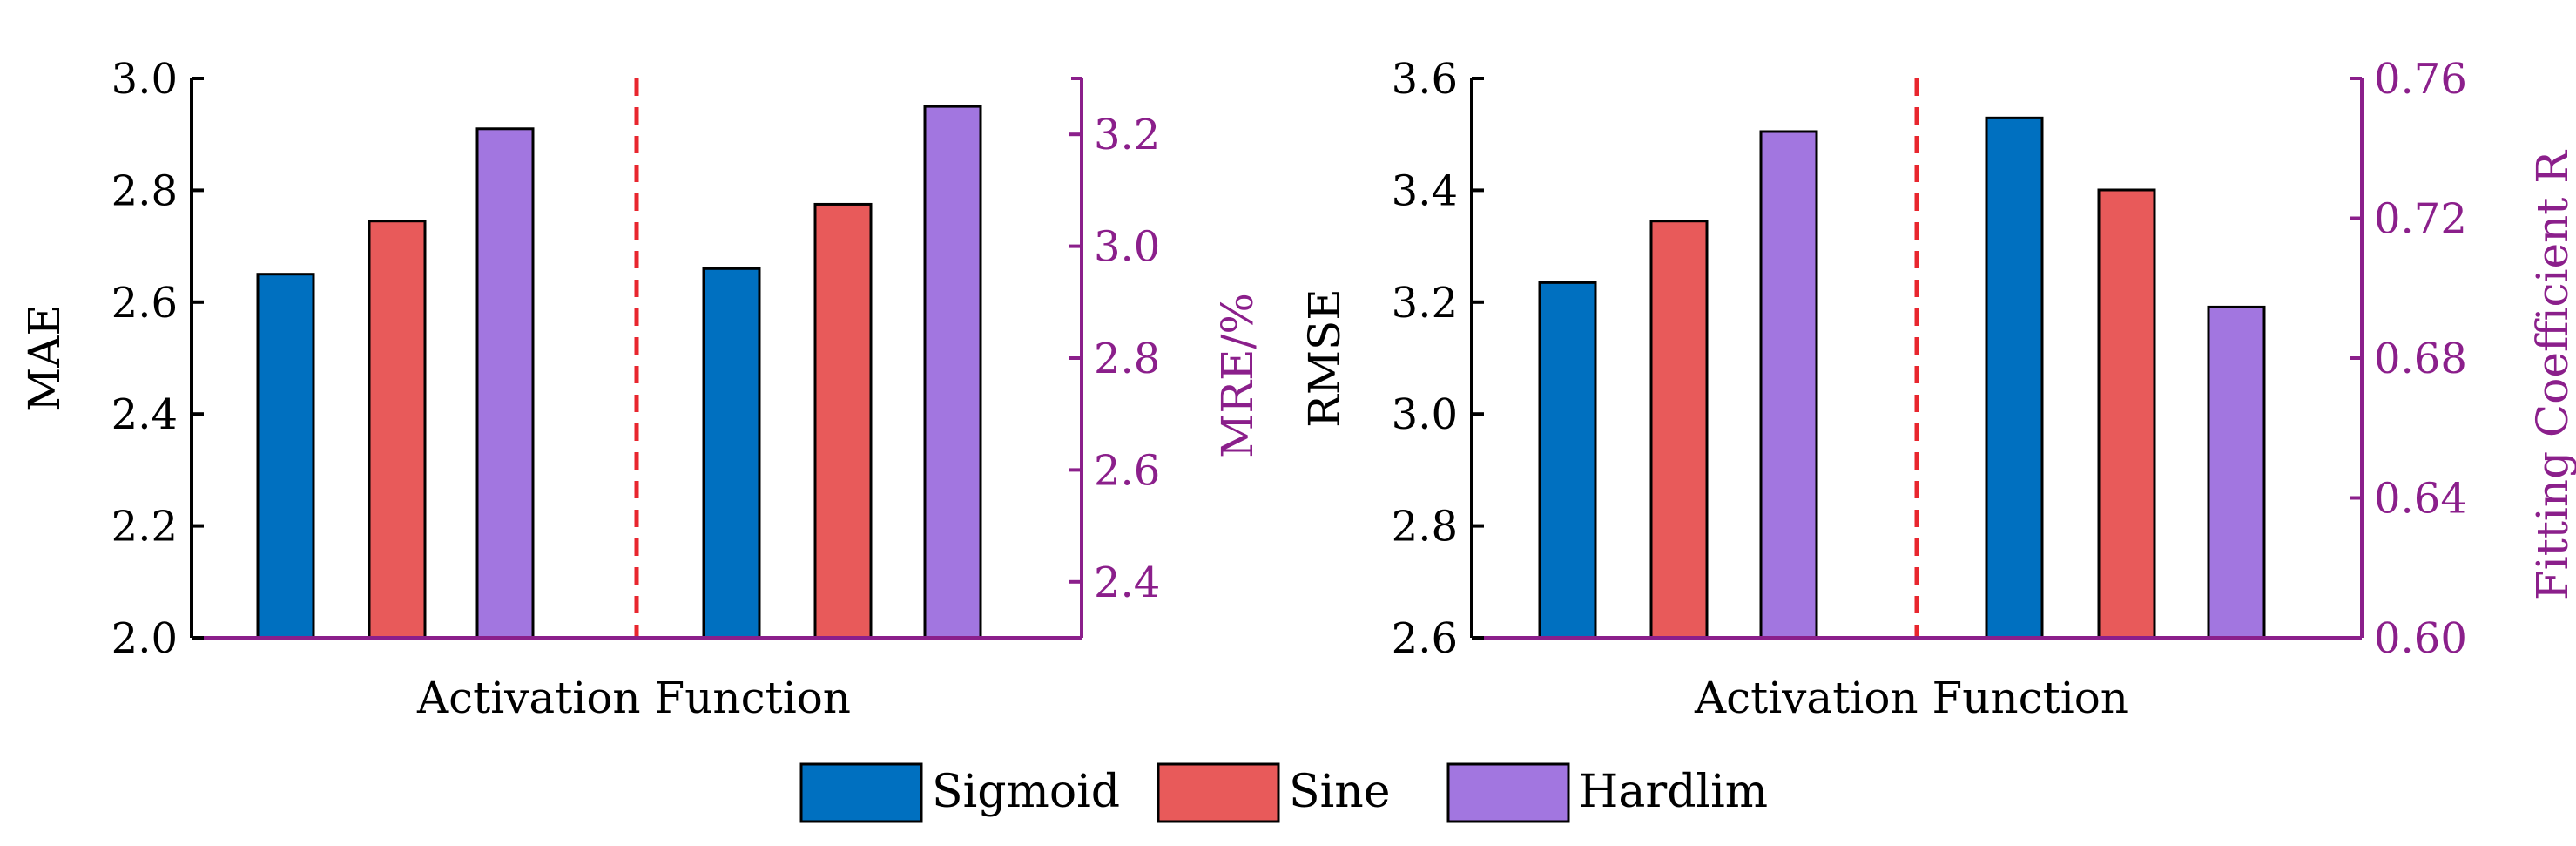 The width and height of the screenshot is (2576, 846). Describe the element at coordinates (2420, 359) in the screenshot. I see `right-tick-label: 0.68` at that location.